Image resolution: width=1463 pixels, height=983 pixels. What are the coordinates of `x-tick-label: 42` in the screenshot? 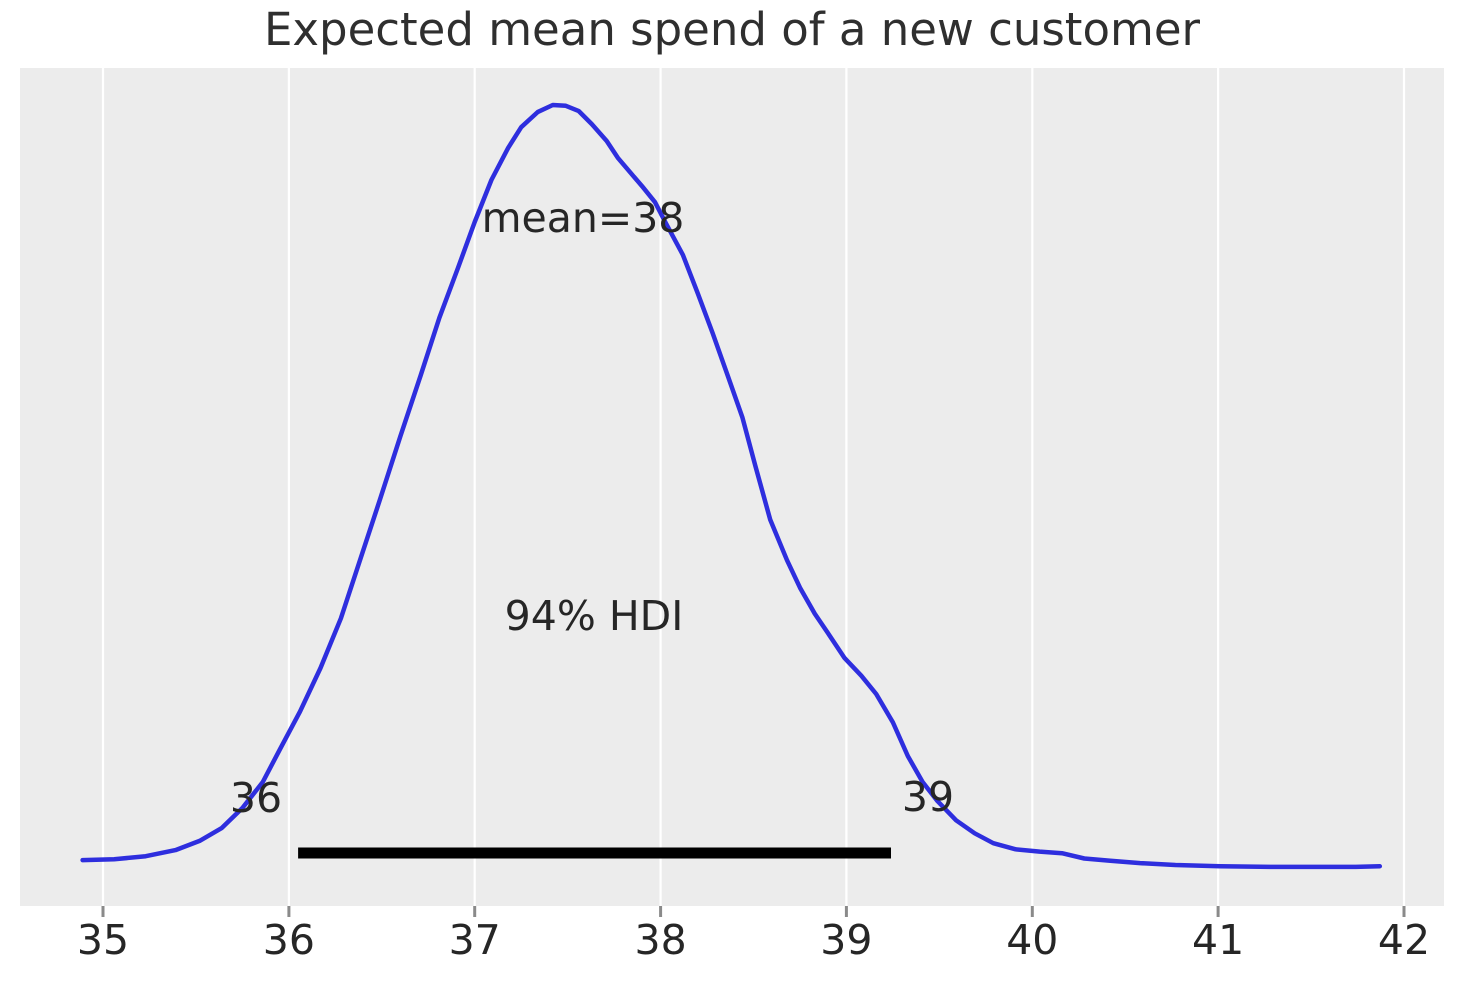 It's located at (1404, 940).